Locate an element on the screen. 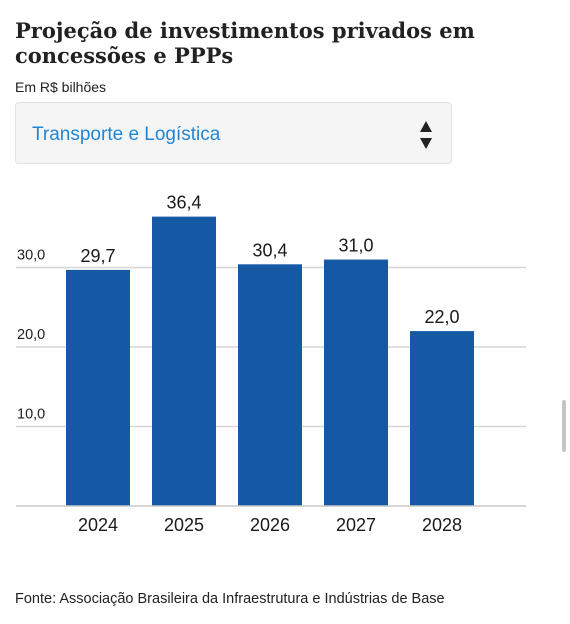  data-label: 30,4 is located at coordinates (269, 250).